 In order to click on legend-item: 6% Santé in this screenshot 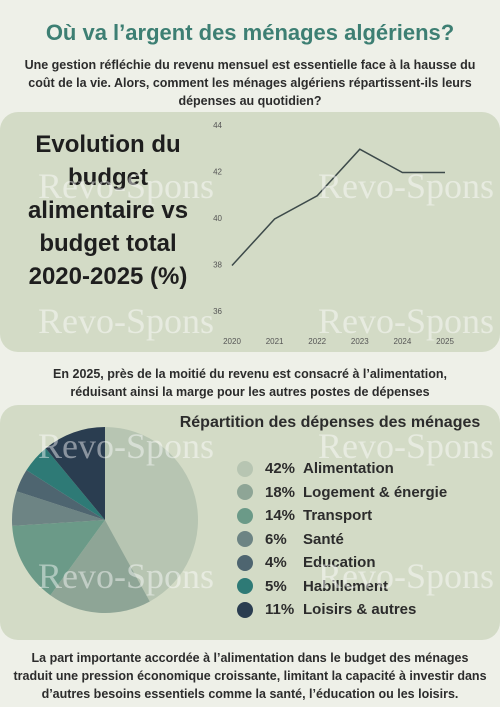, I will do `click(290, 539)`.